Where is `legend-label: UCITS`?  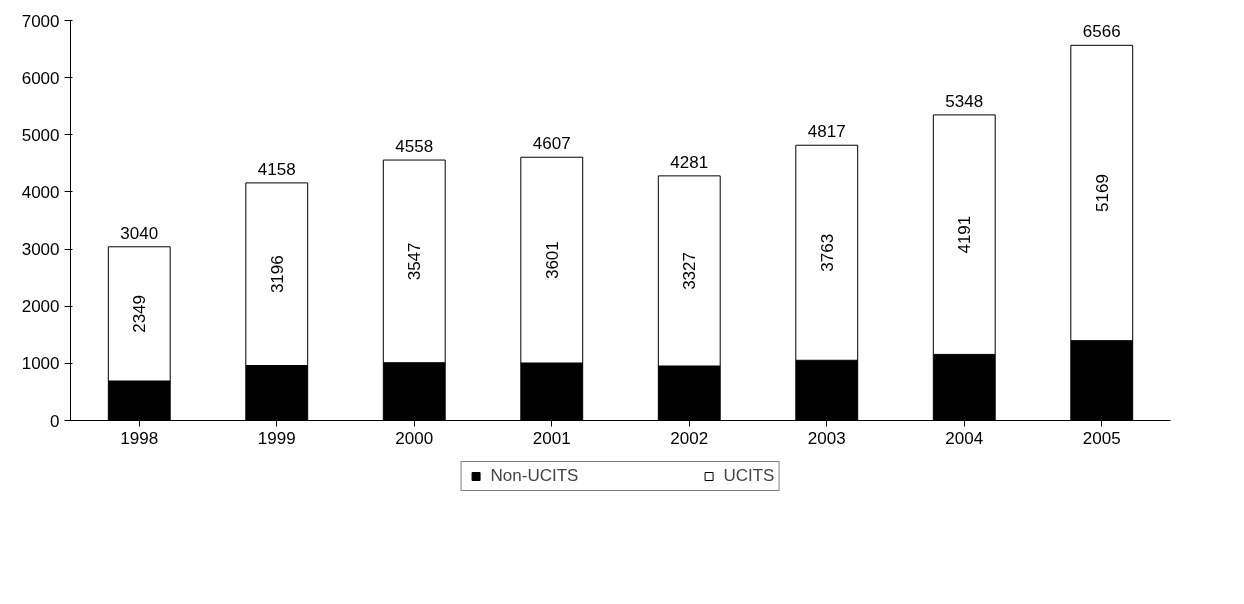 legend-label: UCITS is located at coordinates (749, 476).